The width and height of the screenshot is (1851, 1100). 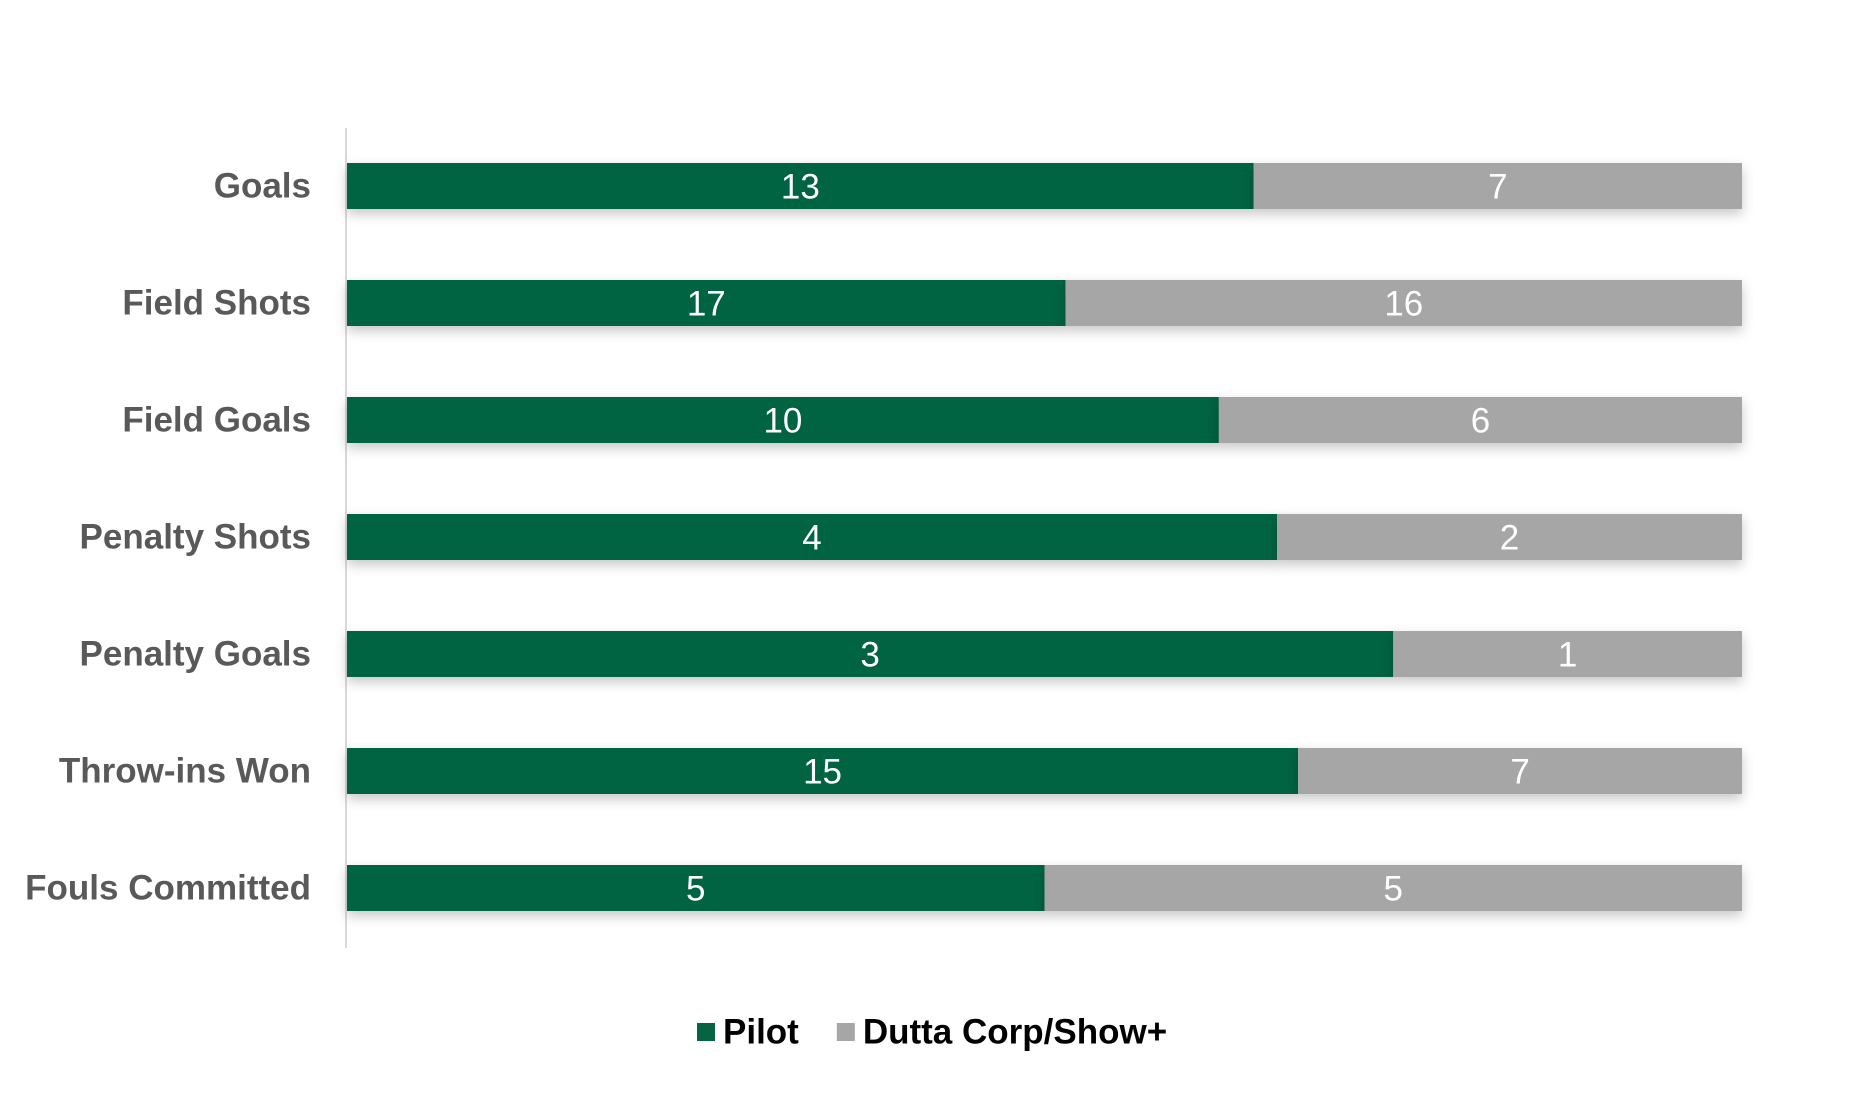 I want to click on bar-dutta-corp-show-throw-ins-won, so click(x=1520, y=771).